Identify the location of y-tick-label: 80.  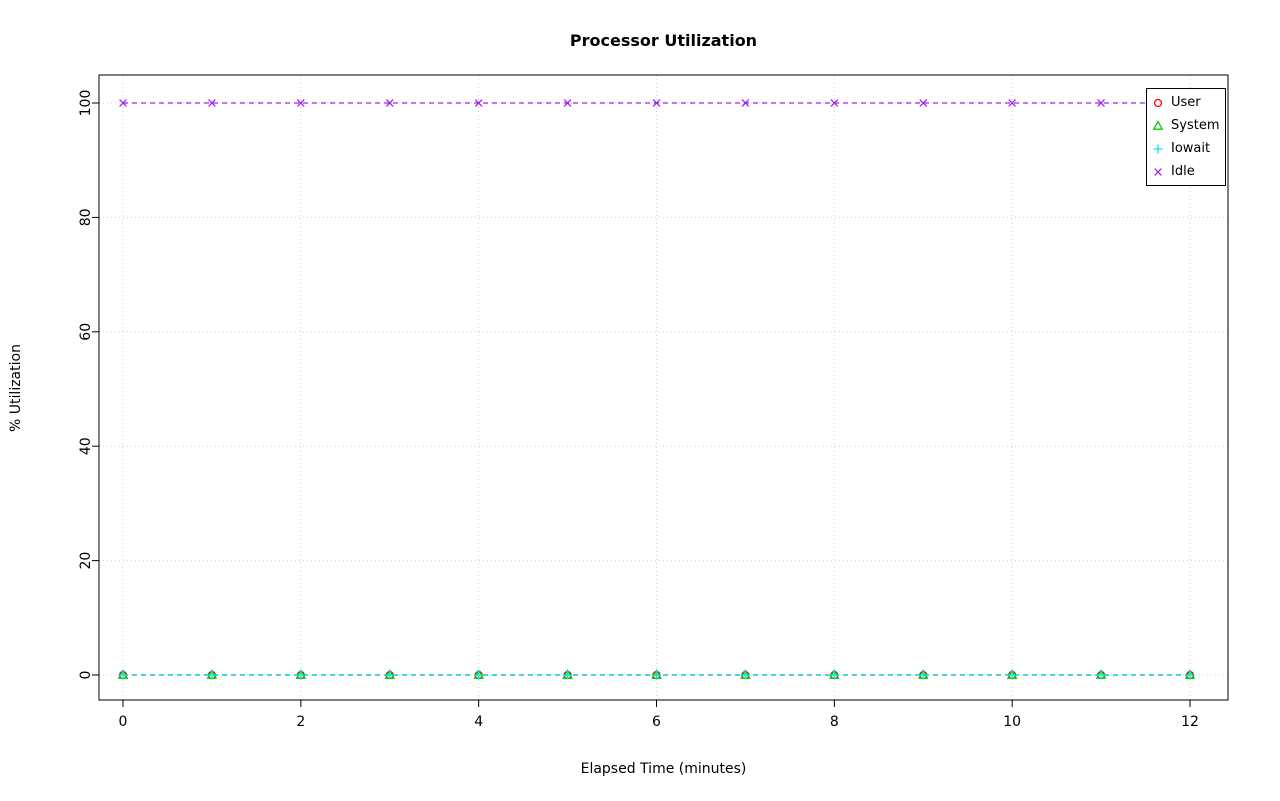
(86, 217).